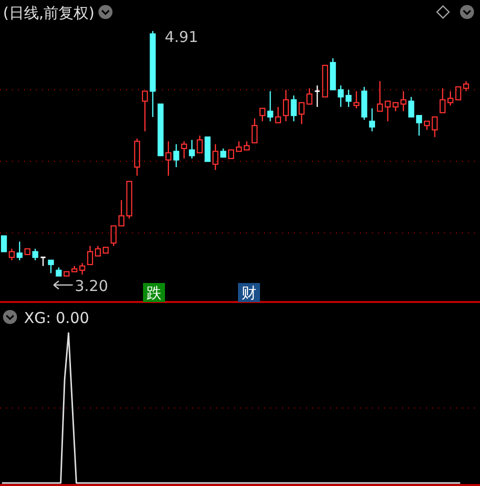  Describe the element at coordinates (91, 286) in the screenshot. I see `text: 3.20` at that location.